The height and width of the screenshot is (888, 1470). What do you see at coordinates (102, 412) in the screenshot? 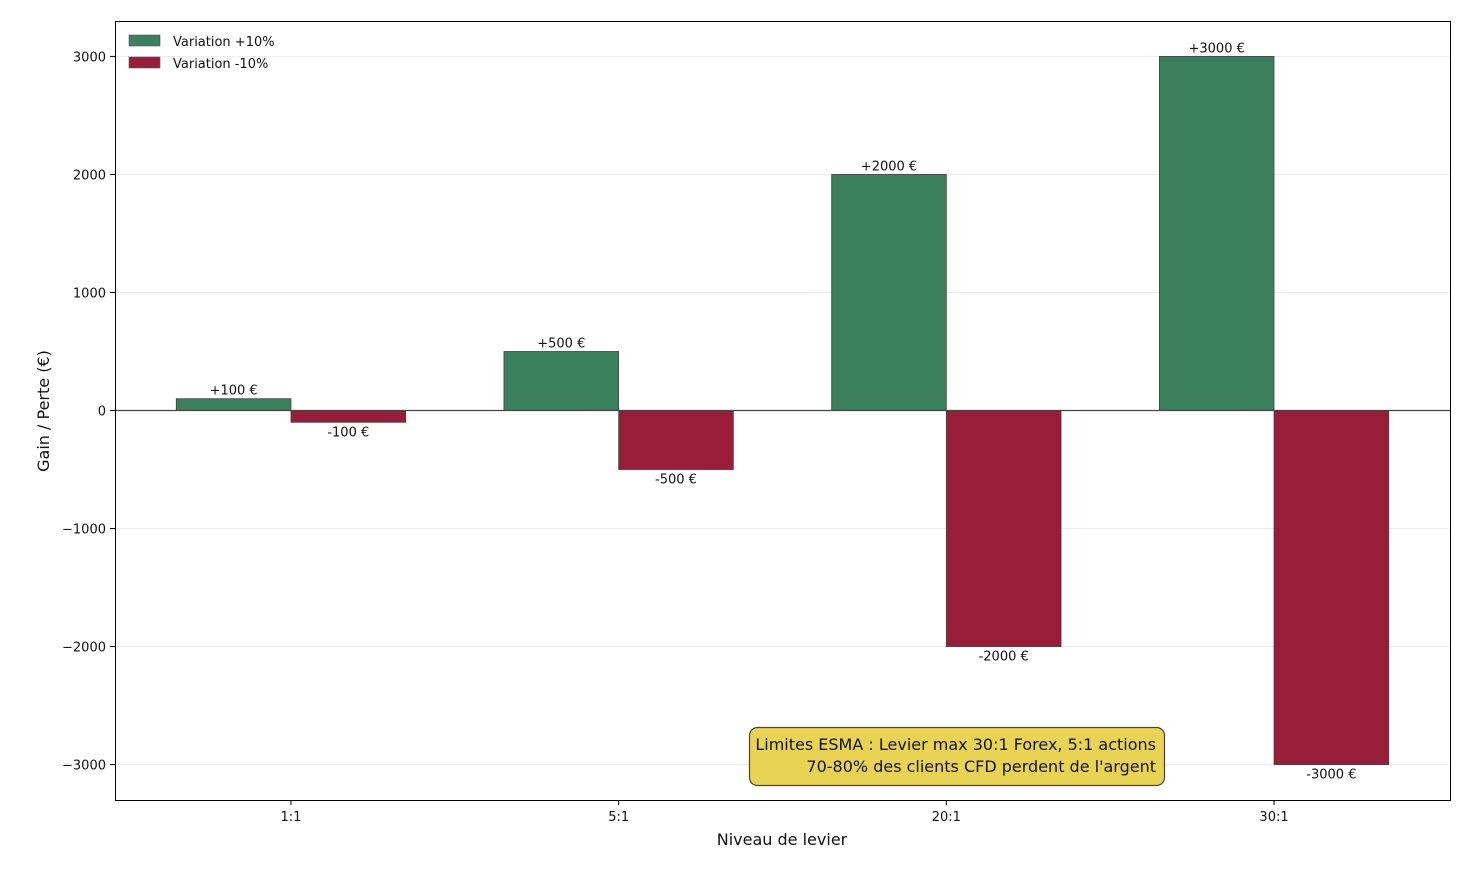
I see `y-tick-label: 0` at bounding box center [102, 412].